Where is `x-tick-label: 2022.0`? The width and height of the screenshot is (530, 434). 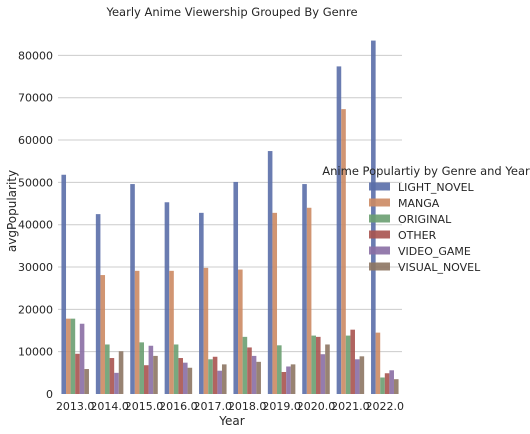 x-tick-label: 2022.0 is located at coordinates (385, 406).